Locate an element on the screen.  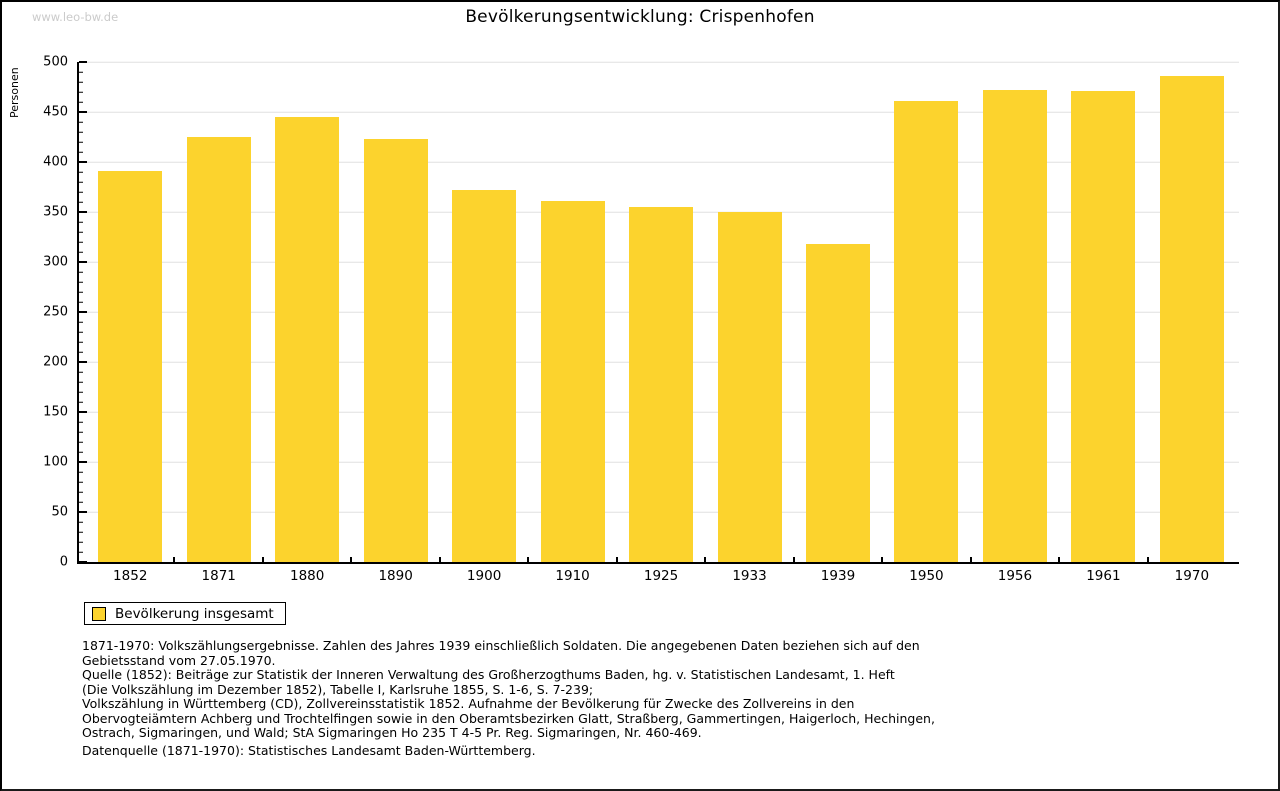
y-axis-tick-labels: 0 50 100 150 200 250 300 350 400 450 500 is located at coordinates (35, 312).